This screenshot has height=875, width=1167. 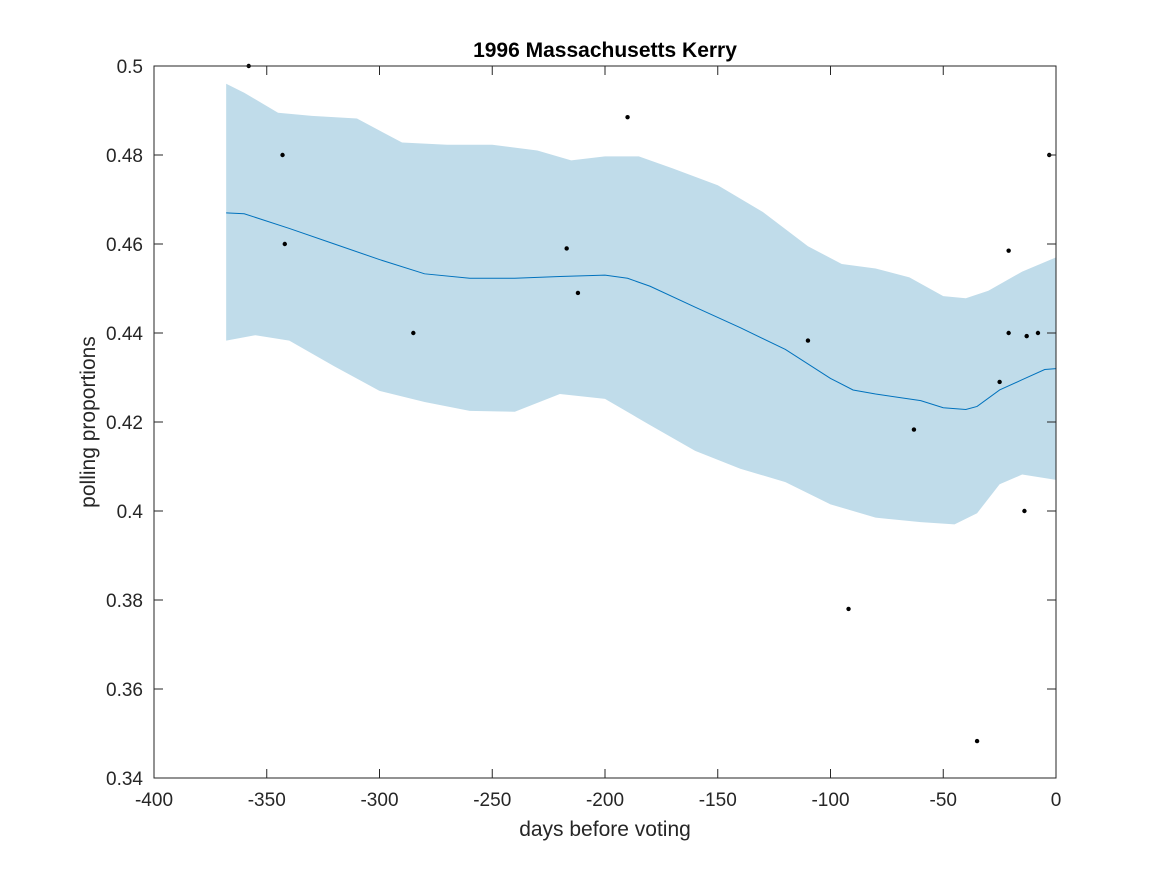 What do you see at coordinates (830, 800) in the screenshot?
I see `x-tick-label: -100` at bounding box center [830, 800].